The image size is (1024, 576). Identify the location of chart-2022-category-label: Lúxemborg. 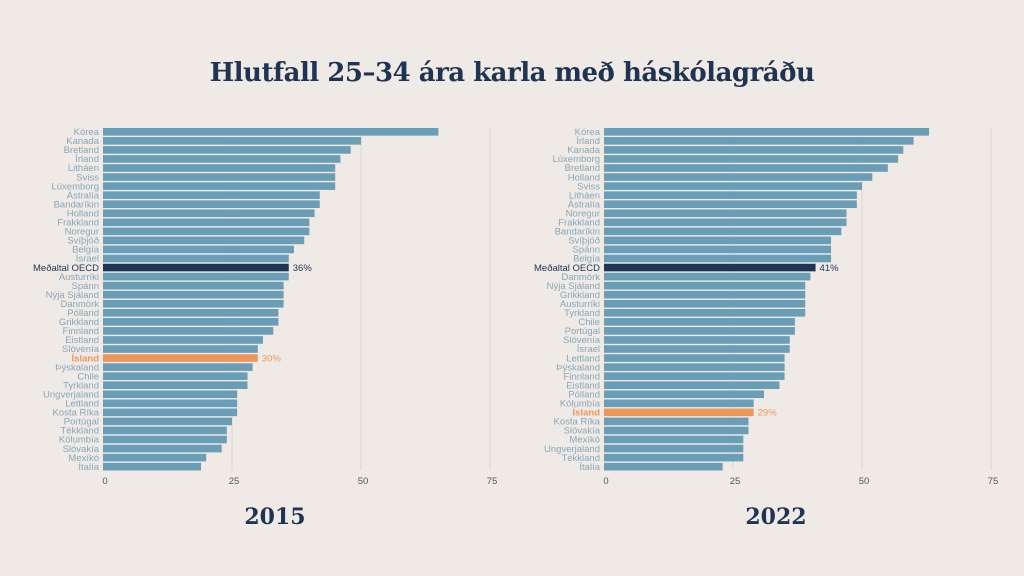
(576, 159).